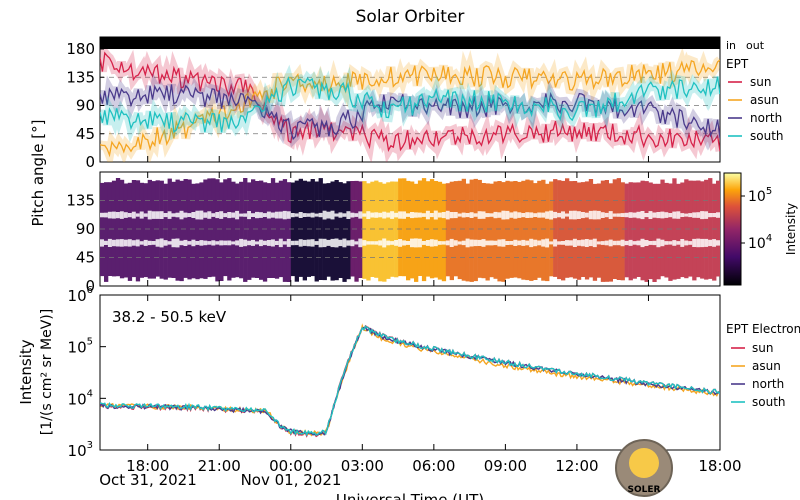 This screenshot has width=800, height=500. I want to click on colorbar-gradient, so click(732, 229).